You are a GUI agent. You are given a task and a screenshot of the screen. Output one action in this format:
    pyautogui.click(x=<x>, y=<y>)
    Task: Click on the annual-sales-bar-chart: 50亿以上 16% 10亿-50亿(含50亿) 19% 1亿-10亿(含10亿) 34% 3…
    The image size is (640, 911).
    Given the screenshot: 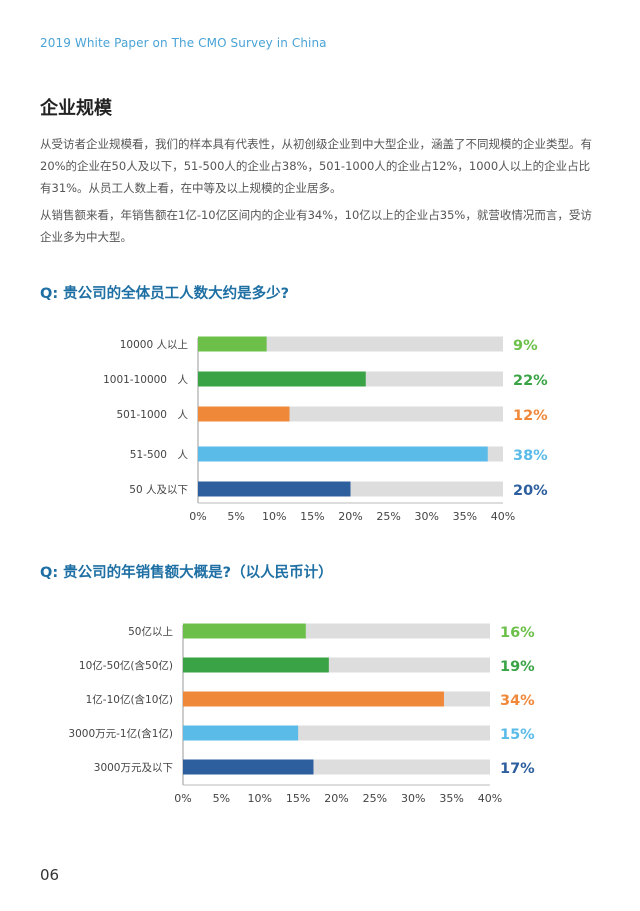 What is the action you would take?
    pyautogui.click(x=301, y=714)
    